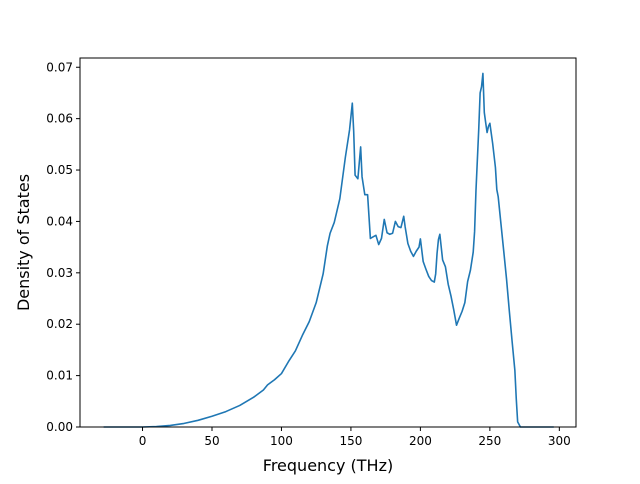 The height and width of the screenshot is (484, 640). What do you see at coordinates (63, 247) in the screenshot?
I see `y-ticks: 0.00 0.01 0.02 0.03 0.04 0.05 0.06 0.07` at bounding box center [63, 247].